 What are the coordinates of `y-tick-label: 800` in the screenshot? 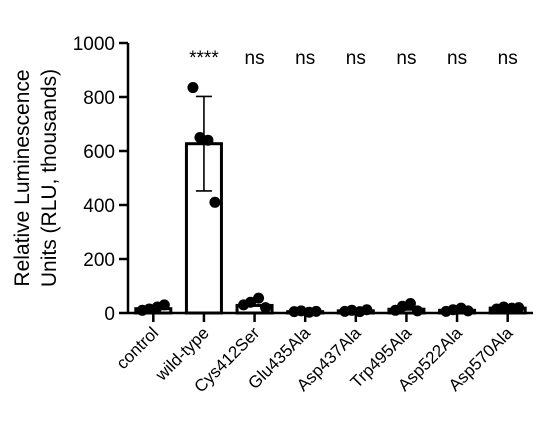 It's located at (99, 98).